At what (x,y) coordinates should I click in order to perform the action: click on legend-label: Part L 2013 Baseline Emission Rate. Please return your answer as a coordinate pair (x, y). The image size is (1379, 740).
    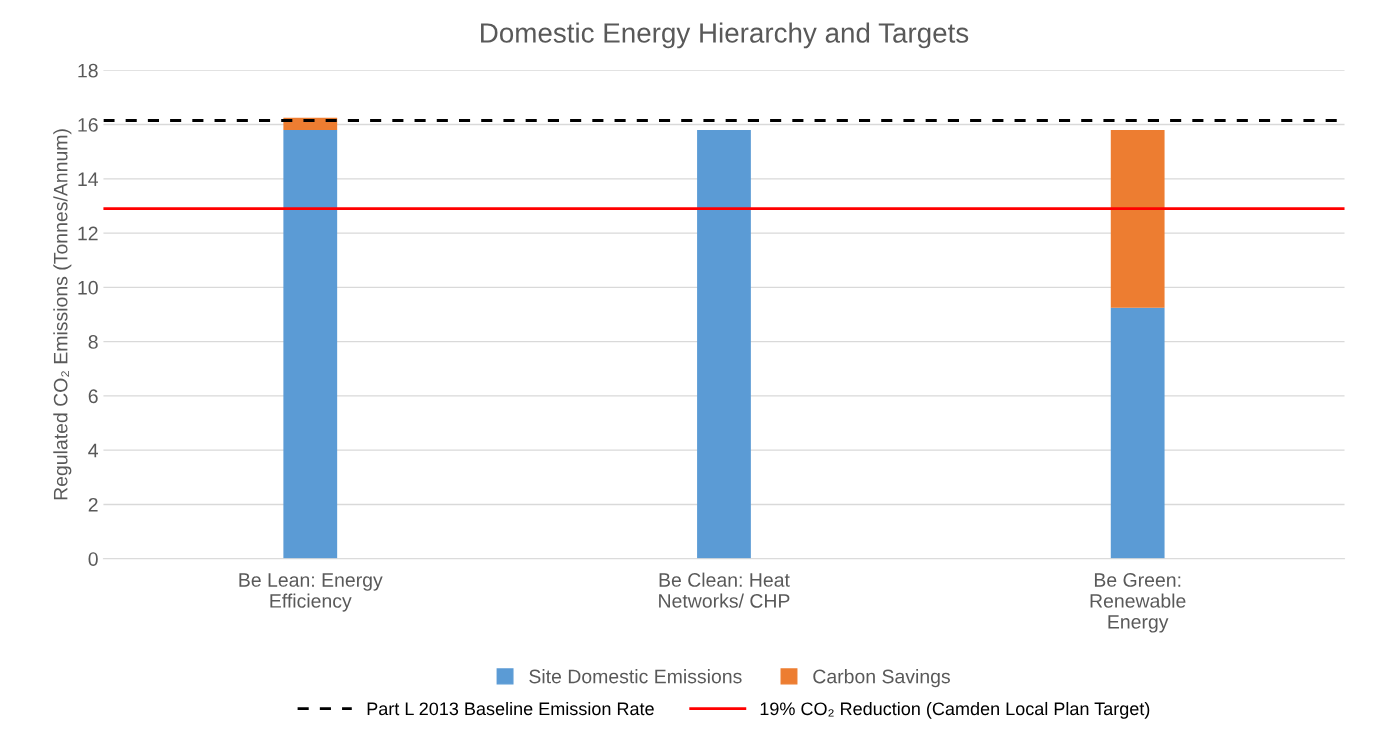
    Looking at the image, I should click on (510, 708).